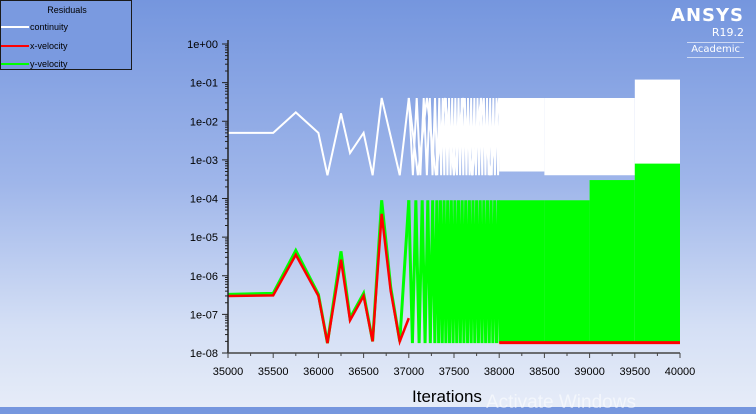 This screenshot has width=756, height=414. I want to click on legend-label: y-velocity, so click(49, 64).